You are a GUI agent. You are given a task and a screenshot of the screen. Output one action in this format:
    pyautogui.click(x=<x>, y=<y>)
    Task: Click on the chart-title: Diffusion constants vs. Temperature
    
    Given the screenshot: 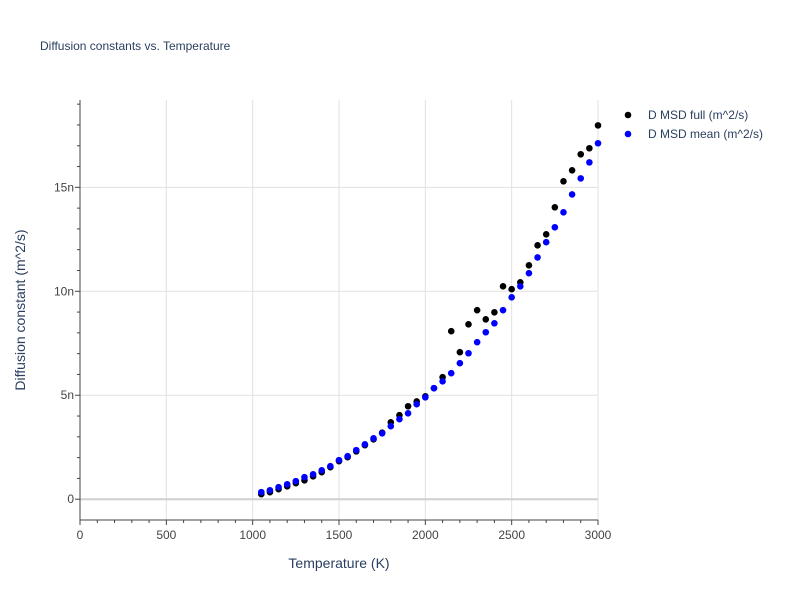 What is the action you would take?
    pyautogui.click(x=135, y=46)
    